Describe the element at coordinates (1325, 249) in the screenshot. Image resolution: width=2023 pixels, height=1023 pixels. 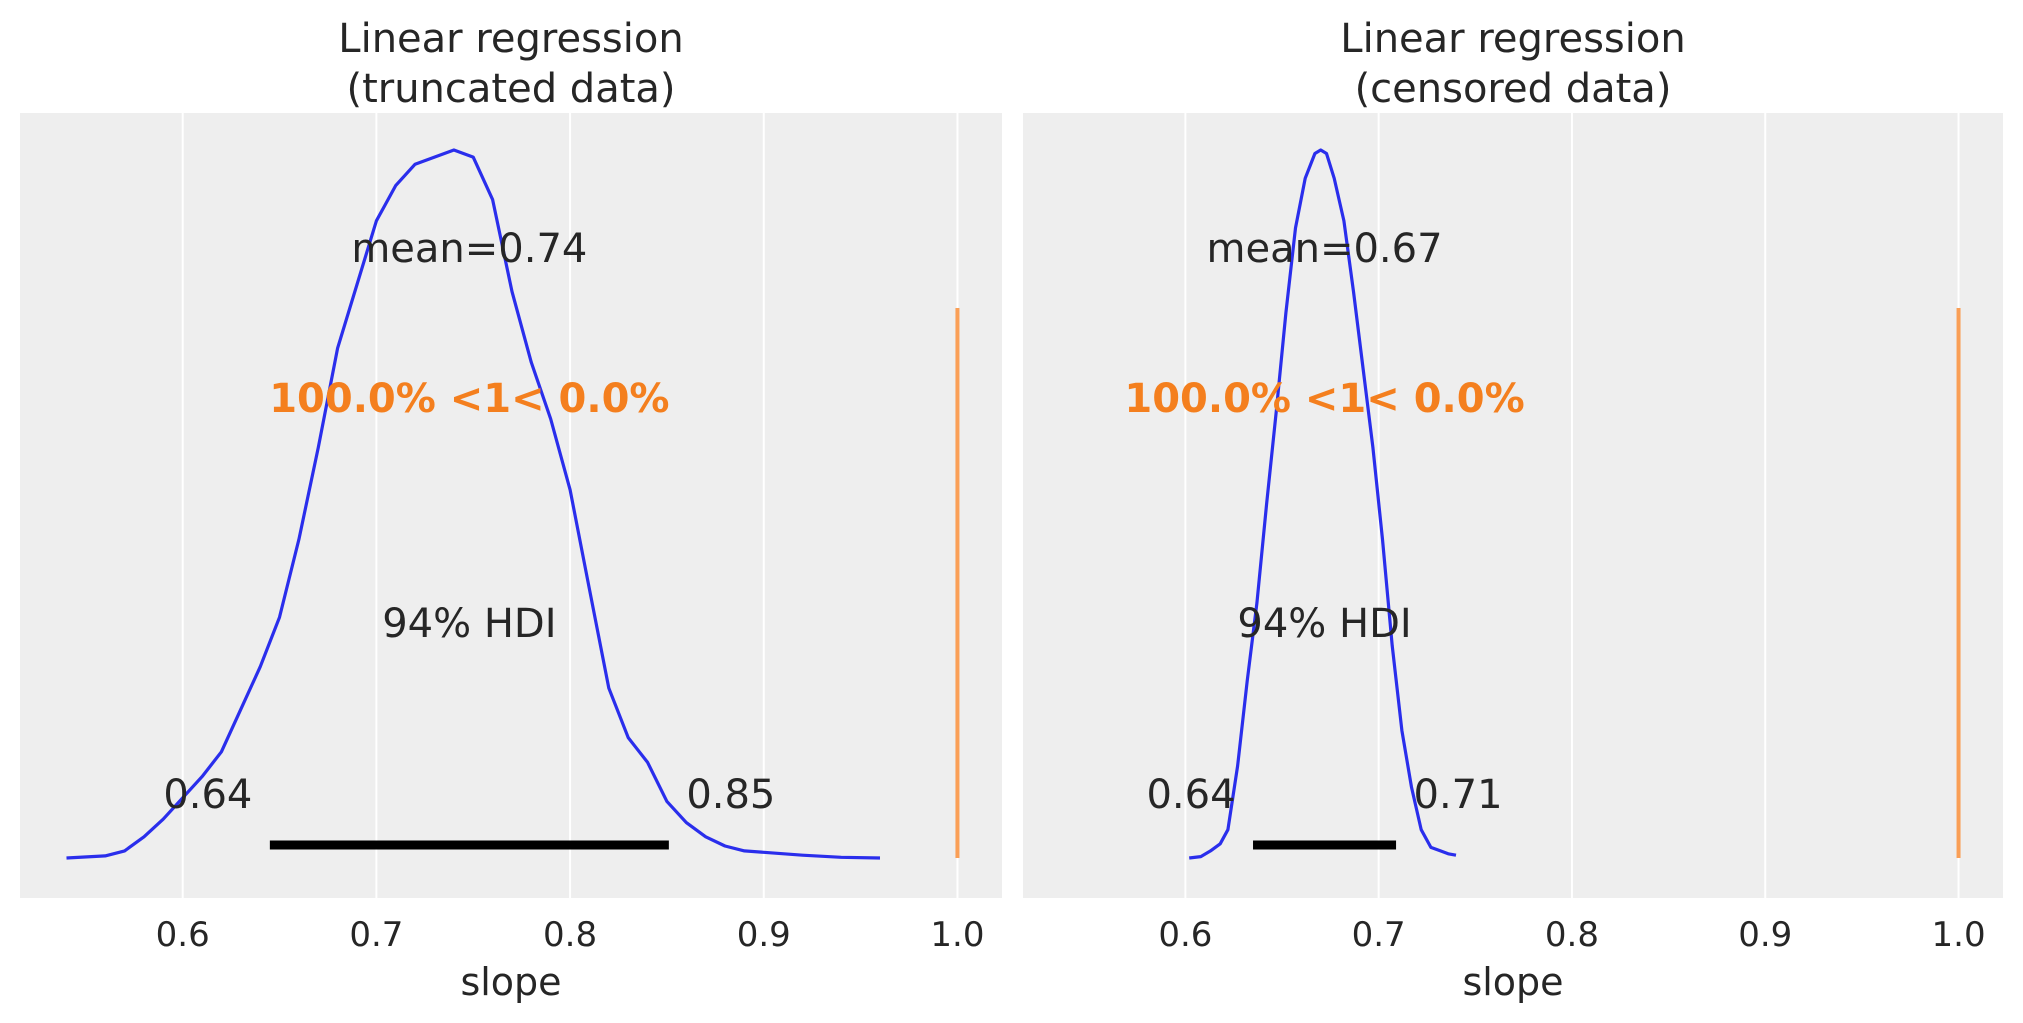
I see `mean-label: mean=0.67` at that location.